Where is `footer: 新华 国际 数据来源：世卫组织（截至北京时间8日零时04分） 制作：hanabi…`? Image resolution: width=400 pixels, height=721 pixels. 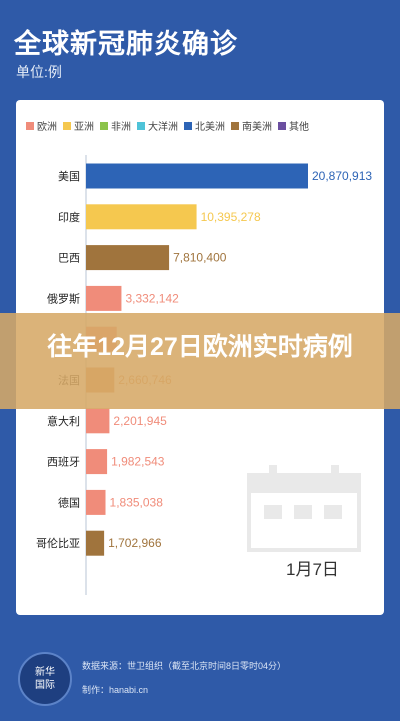 footer: 新华 国际 数据来源：世卫组织（截至北京时间8日零时04分） 制作：hanabi… is located at coordinates (200, 680).